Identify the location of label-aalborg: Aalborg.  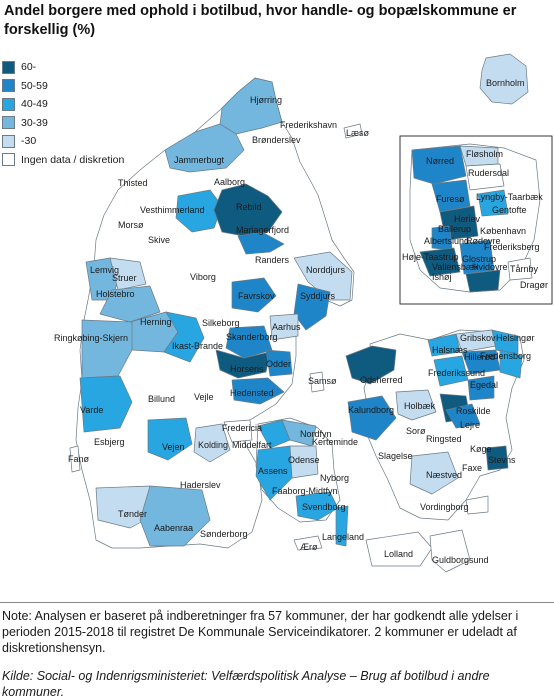
(229, 182).